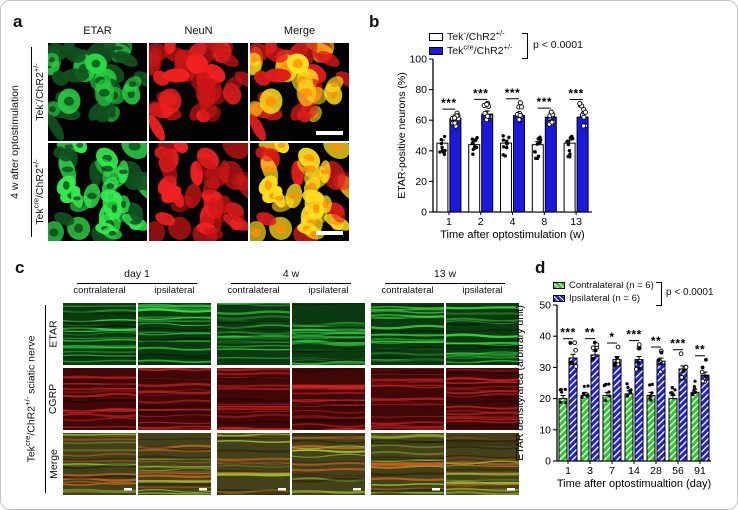  I want to click on y-tick-label: 0, so click(548, 462).